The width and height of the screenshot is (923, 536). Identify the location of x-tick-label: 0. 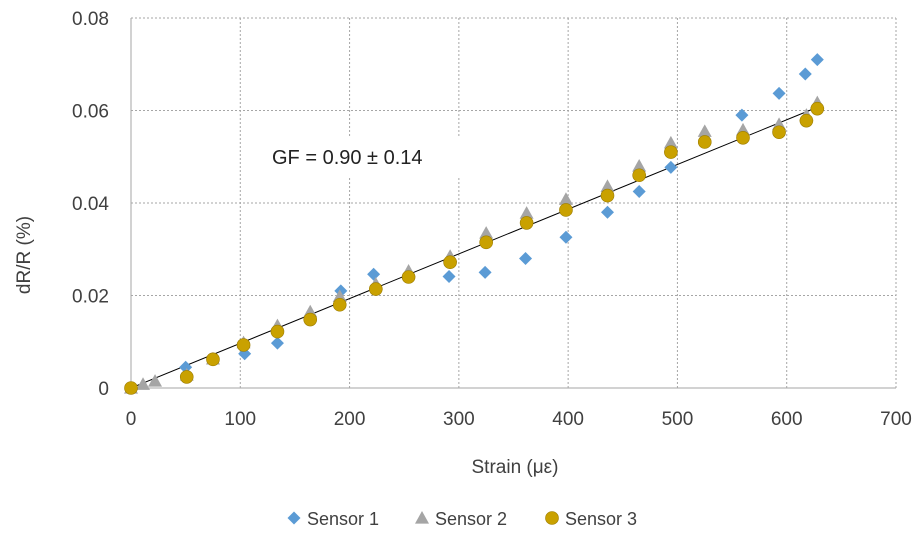
(131, 419).